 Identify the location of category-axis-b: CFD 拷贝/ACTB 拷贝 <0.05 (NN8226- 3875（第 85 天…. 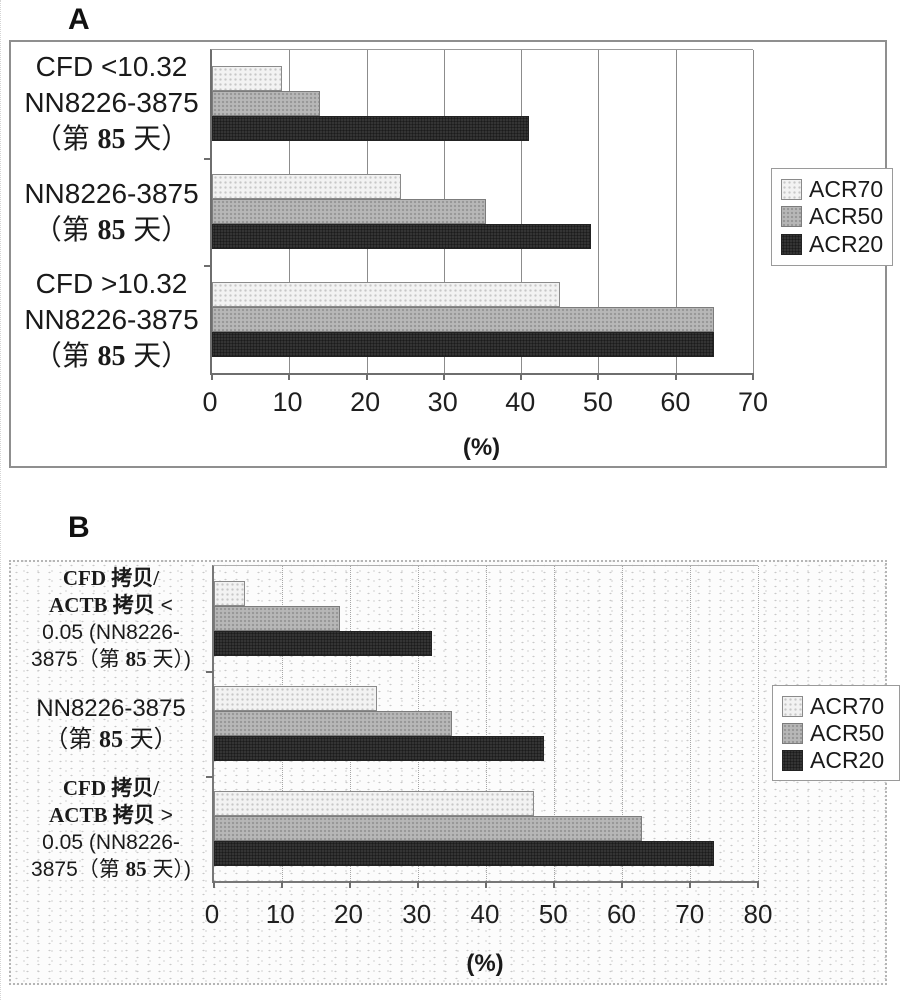
(111, 724).